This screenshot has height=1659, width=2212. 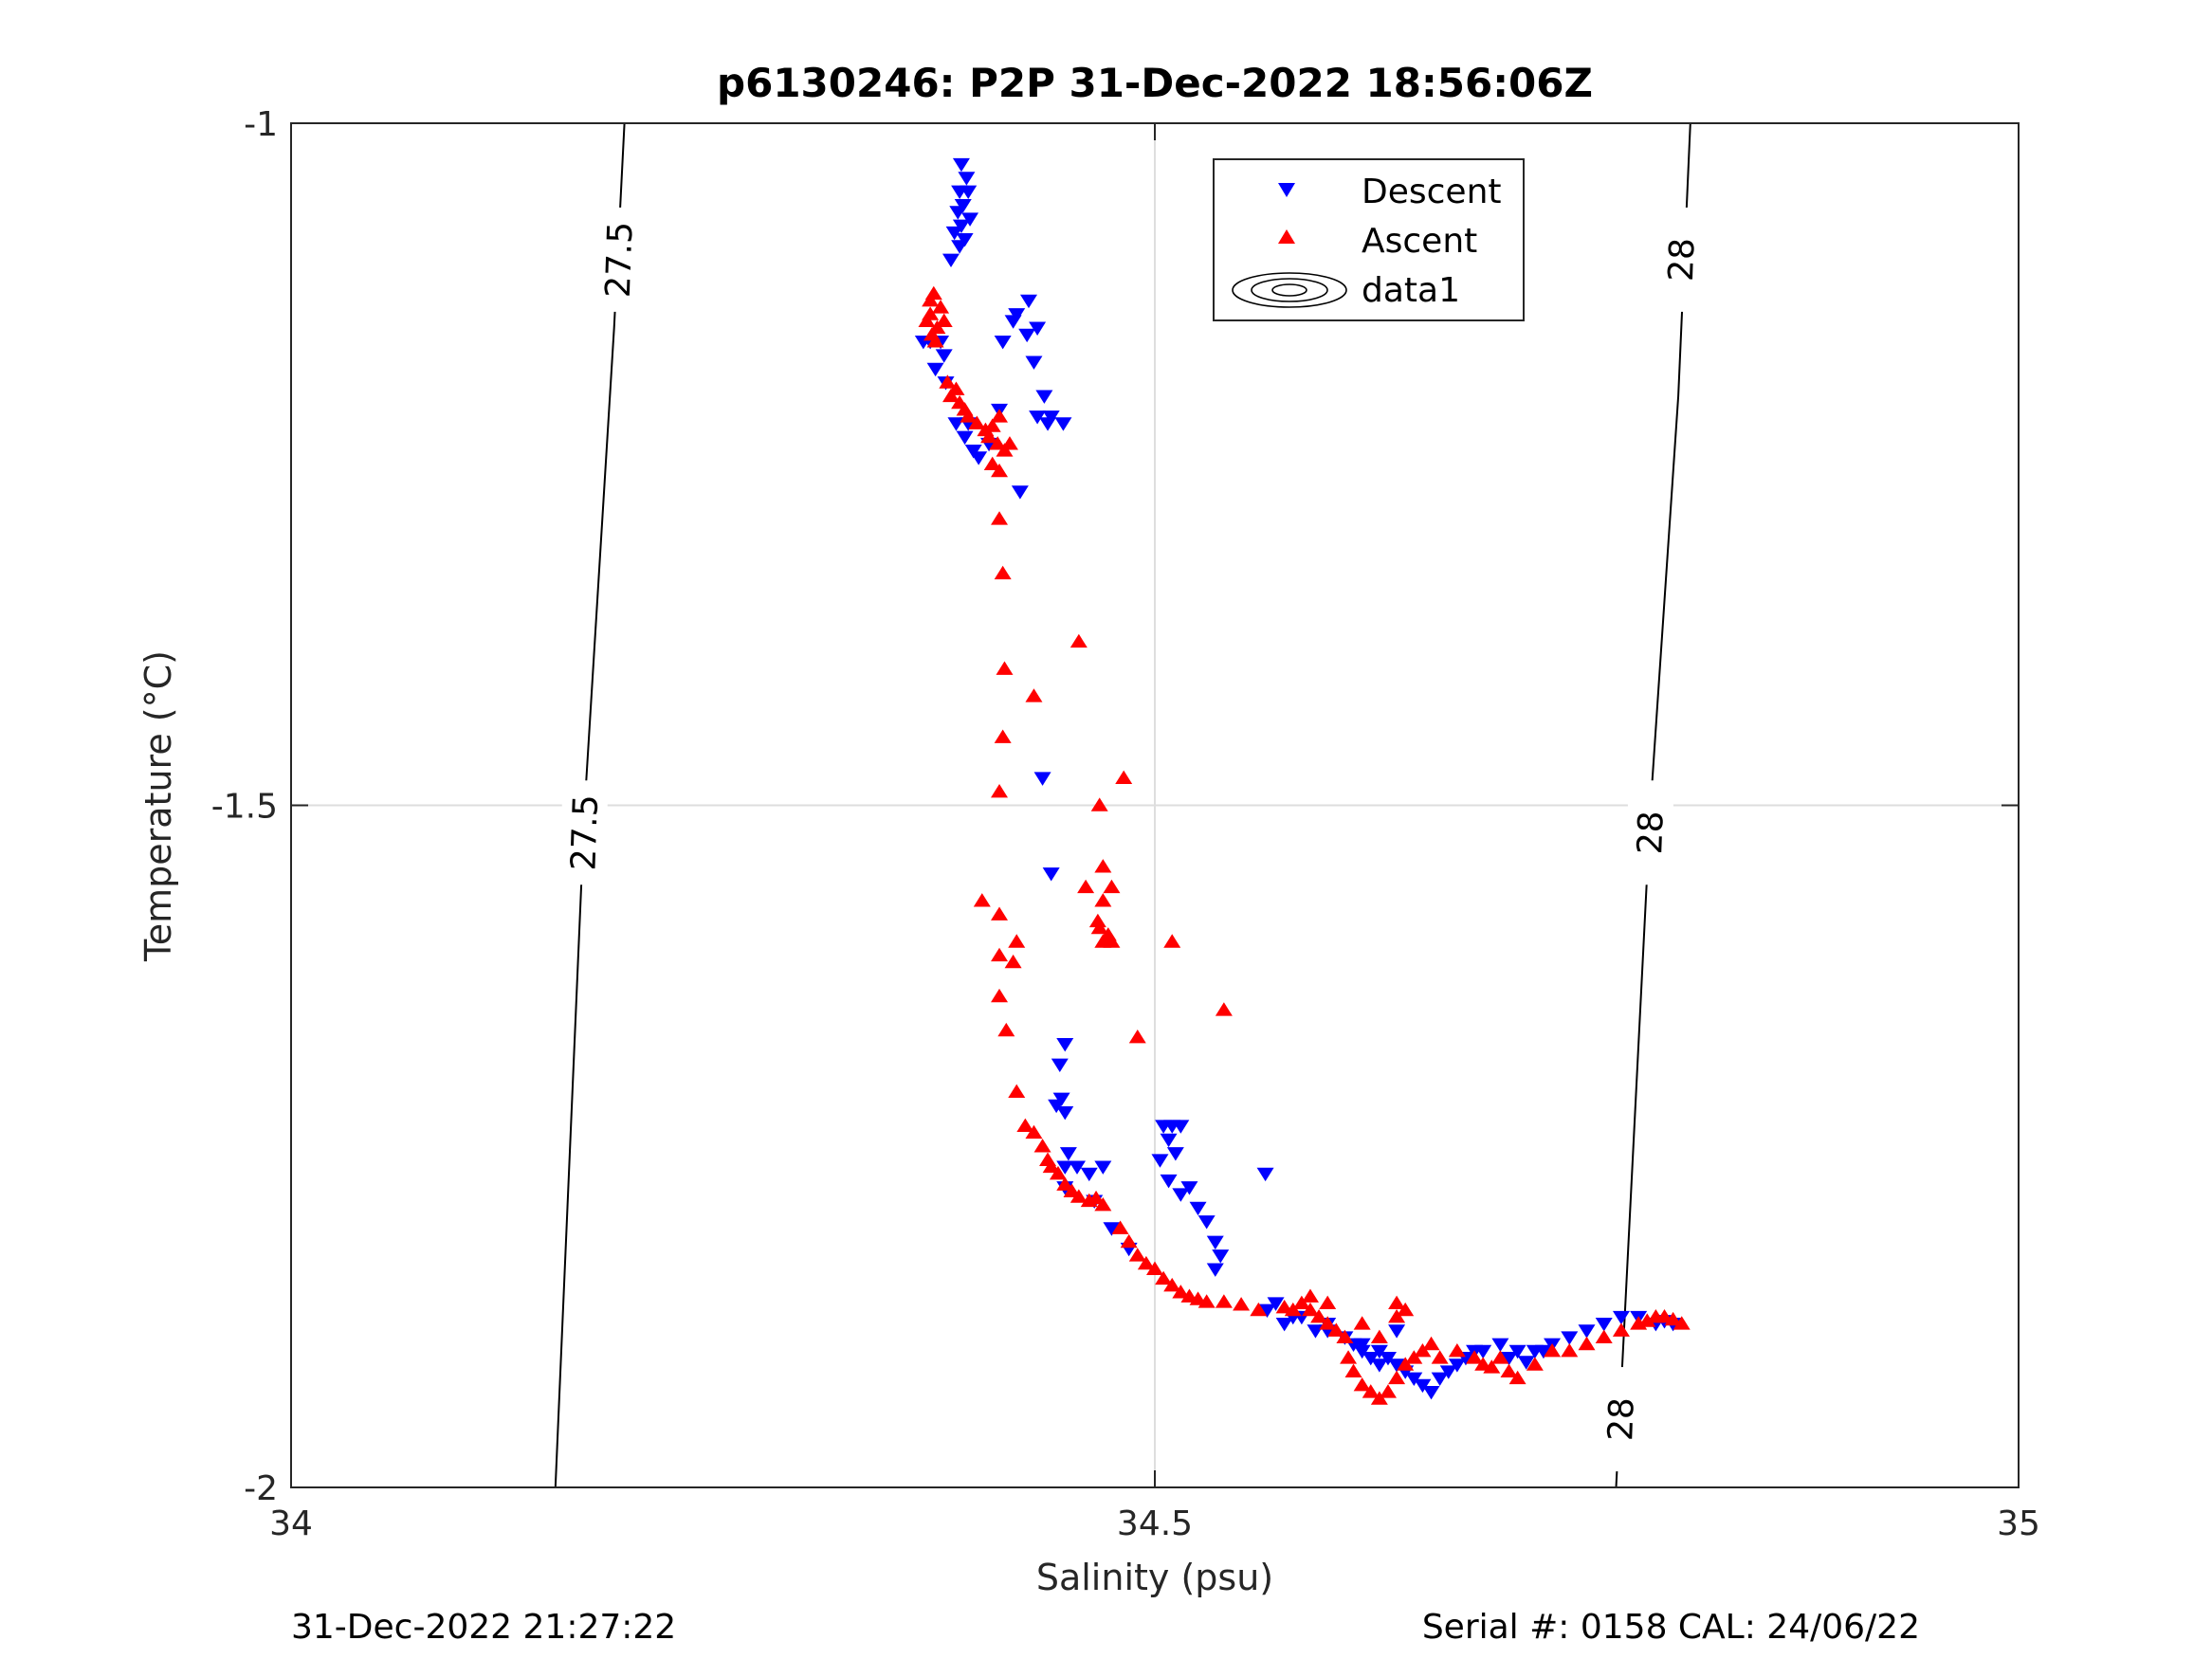 I want to click on contour-label-28-0: 28, so click(x=1682, y=259).